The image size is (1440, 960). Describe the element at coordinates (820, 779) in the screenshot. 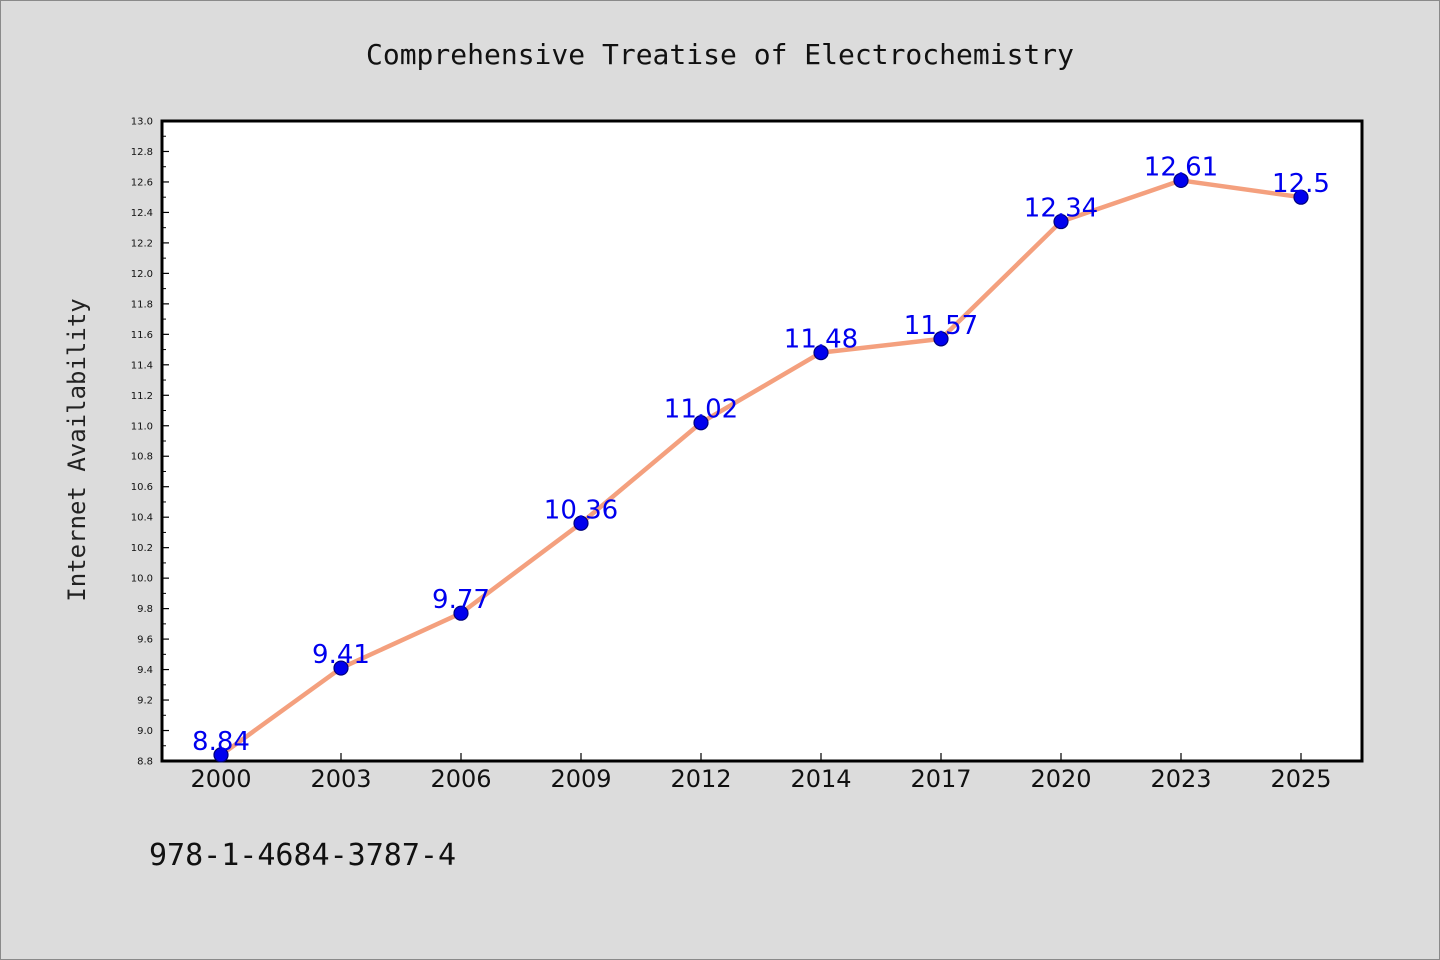

I see `x-tick-label: 2014` at that location.